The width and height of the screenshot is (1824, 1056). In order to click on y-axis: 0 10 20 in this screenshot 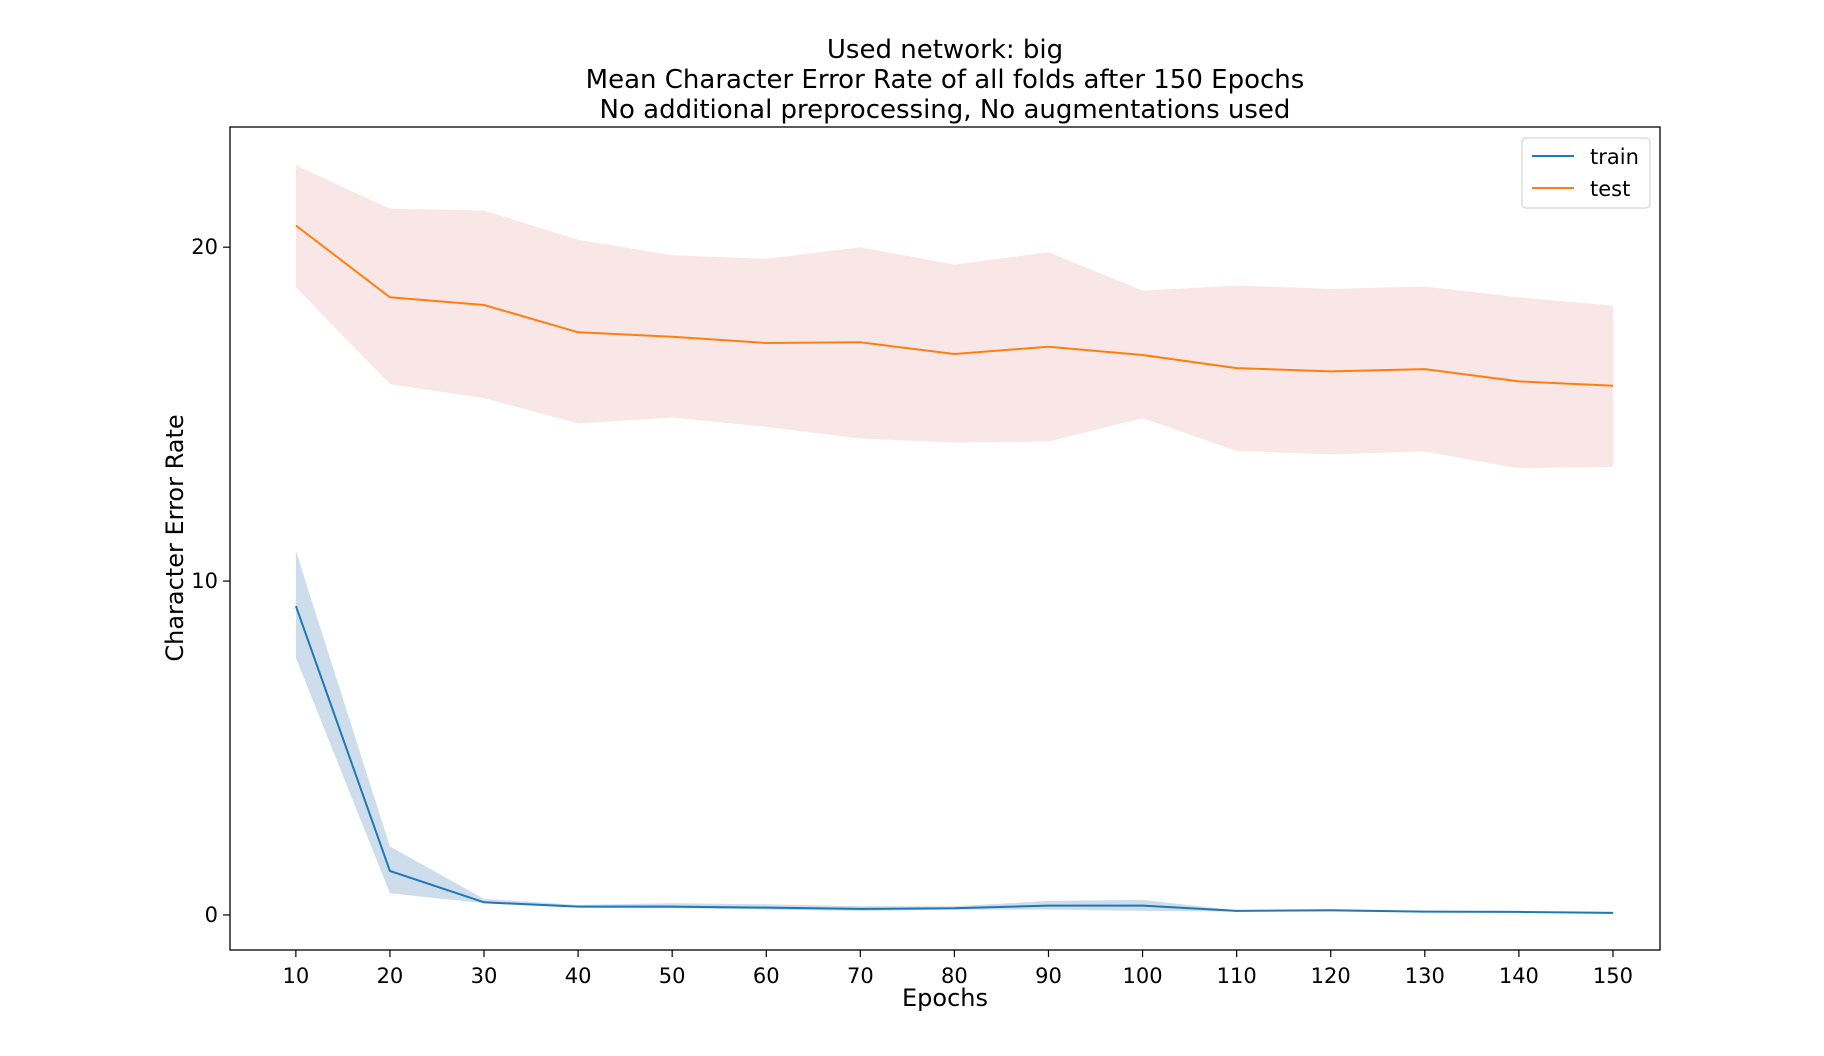, I will do `click(210, 581)`.